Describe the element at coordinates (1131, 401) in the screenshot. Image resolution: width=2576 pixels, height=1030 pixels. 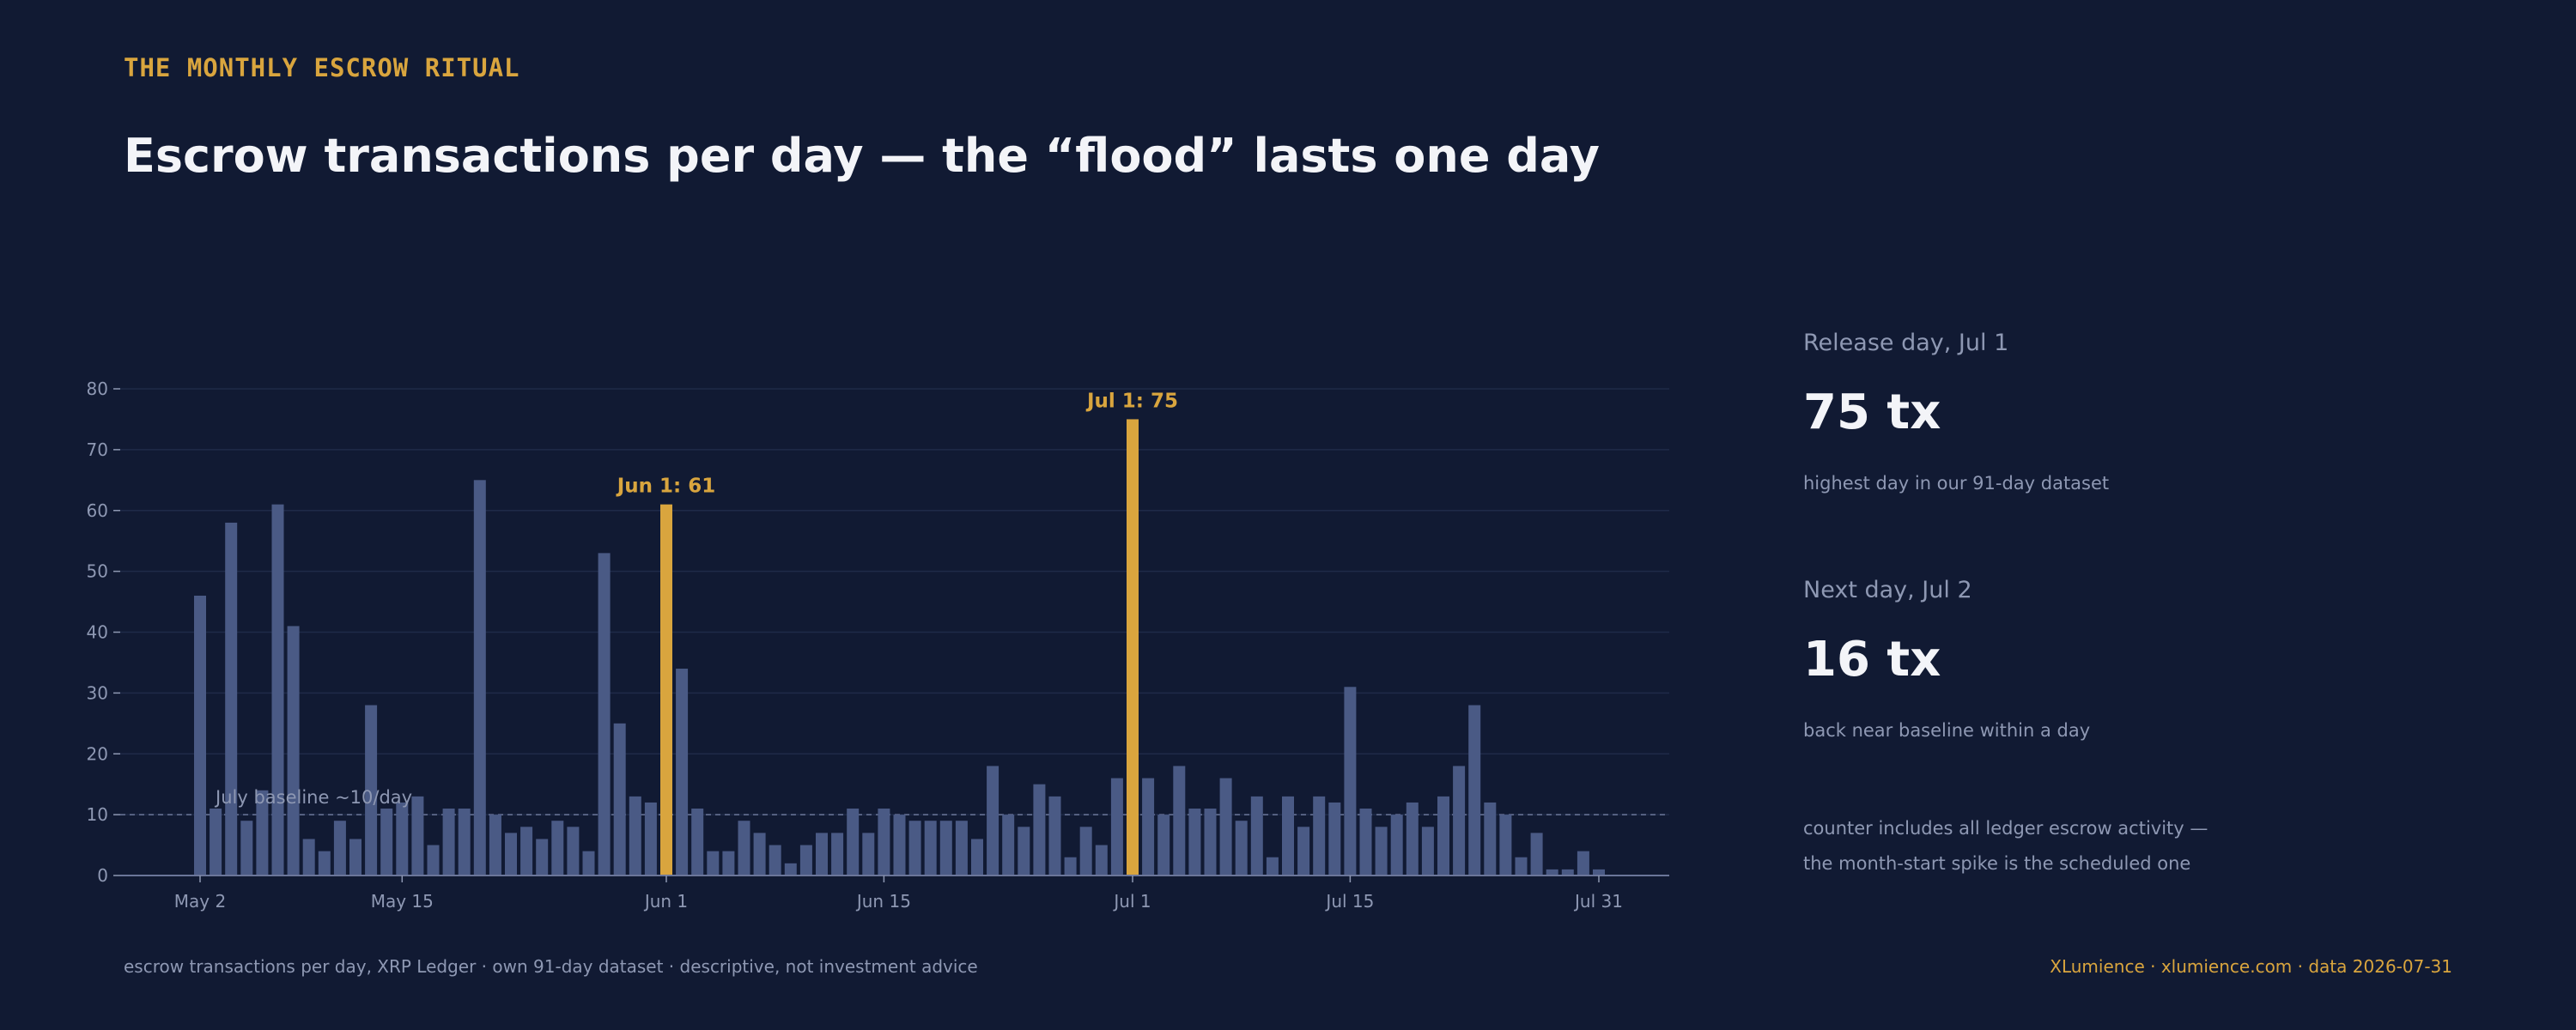
I see `highlight-annotation: Jul 1: 75` at that location.